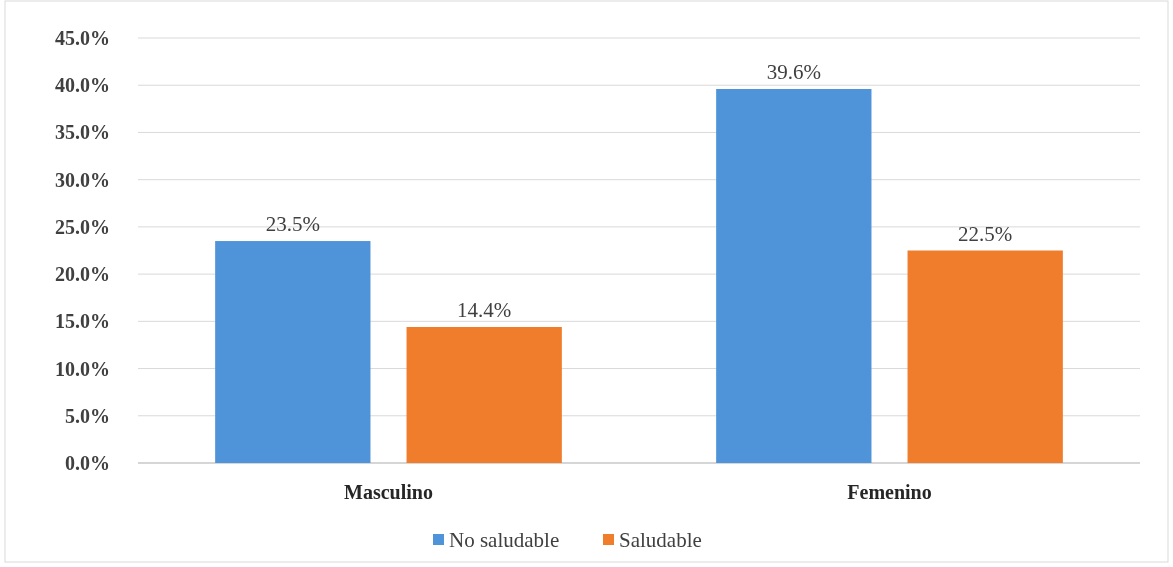 The image size is (1173, 567). Describe the element at coordinates (87, 463) in the screenshot. I see `y-tick-label: 0.0%` at that location.